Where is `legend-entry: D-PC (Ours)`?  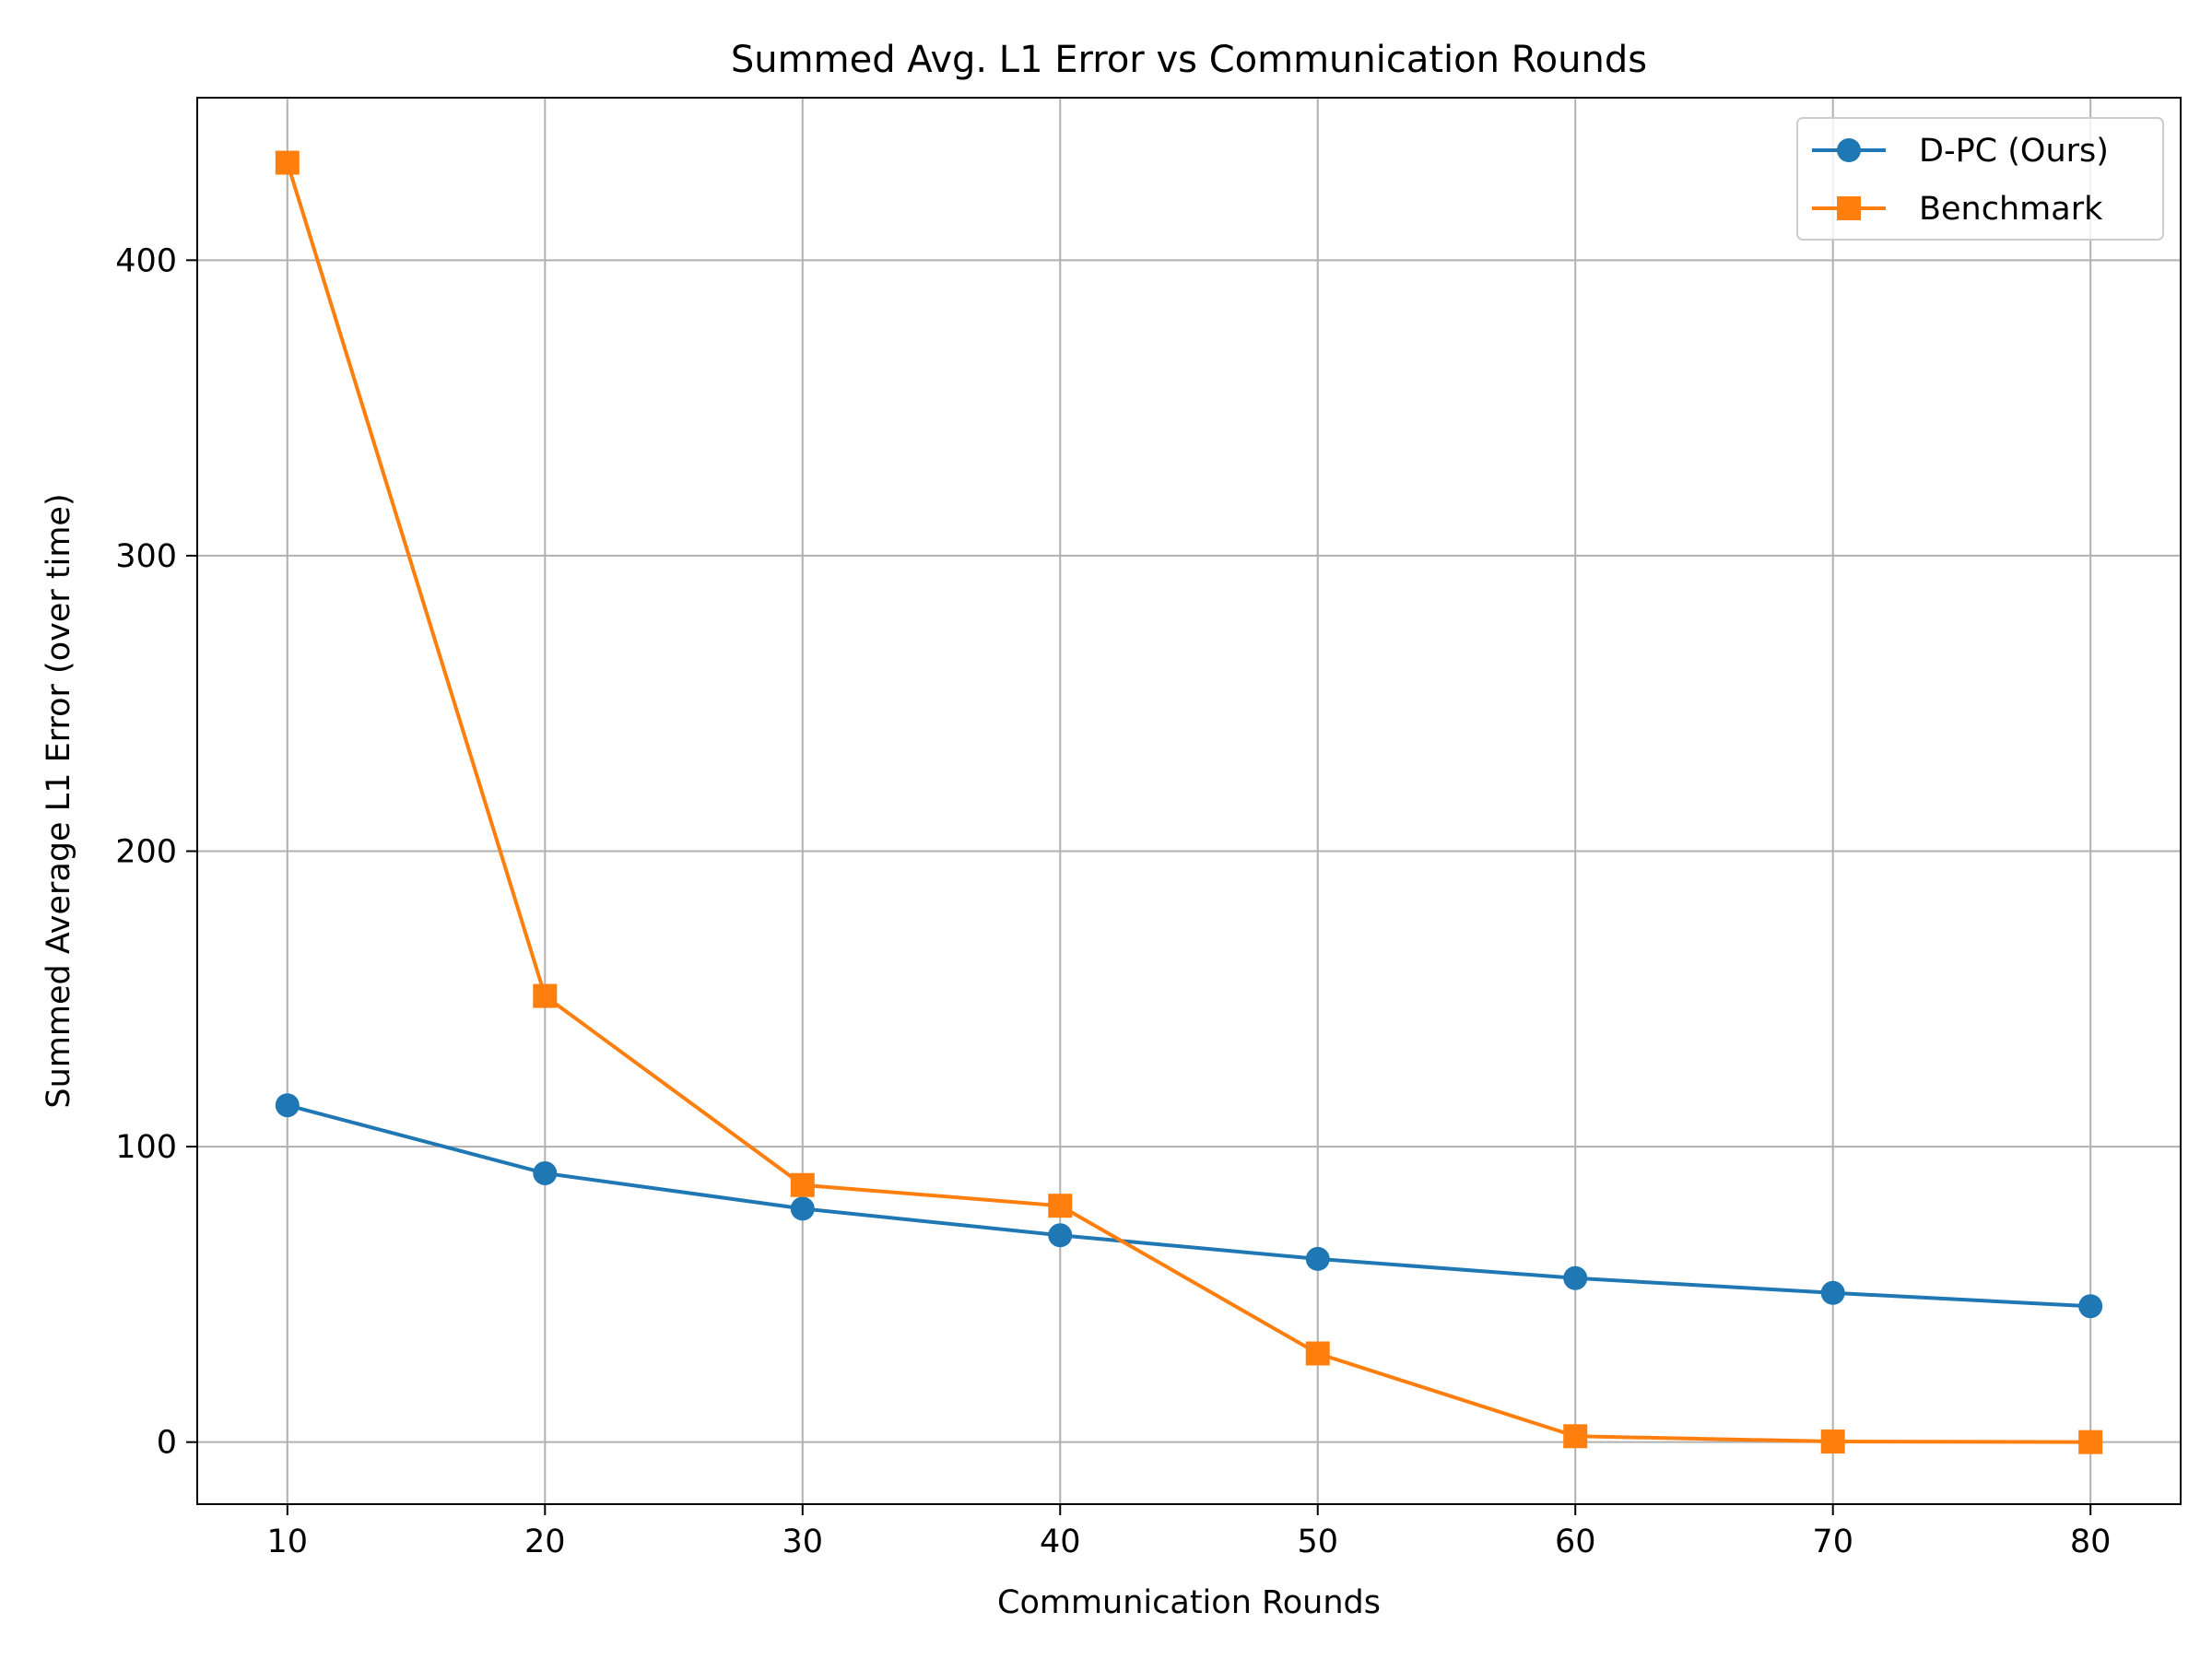 legend-entry: D-PC (Ours) is located at coordinates (1960, 151).